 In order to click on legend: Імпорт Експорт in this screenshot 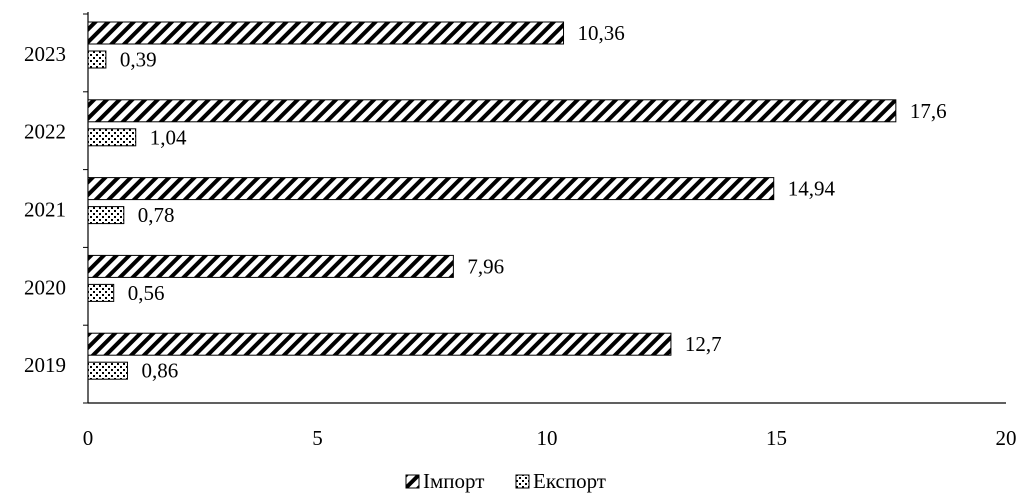, I will do `click(505, 481)`.